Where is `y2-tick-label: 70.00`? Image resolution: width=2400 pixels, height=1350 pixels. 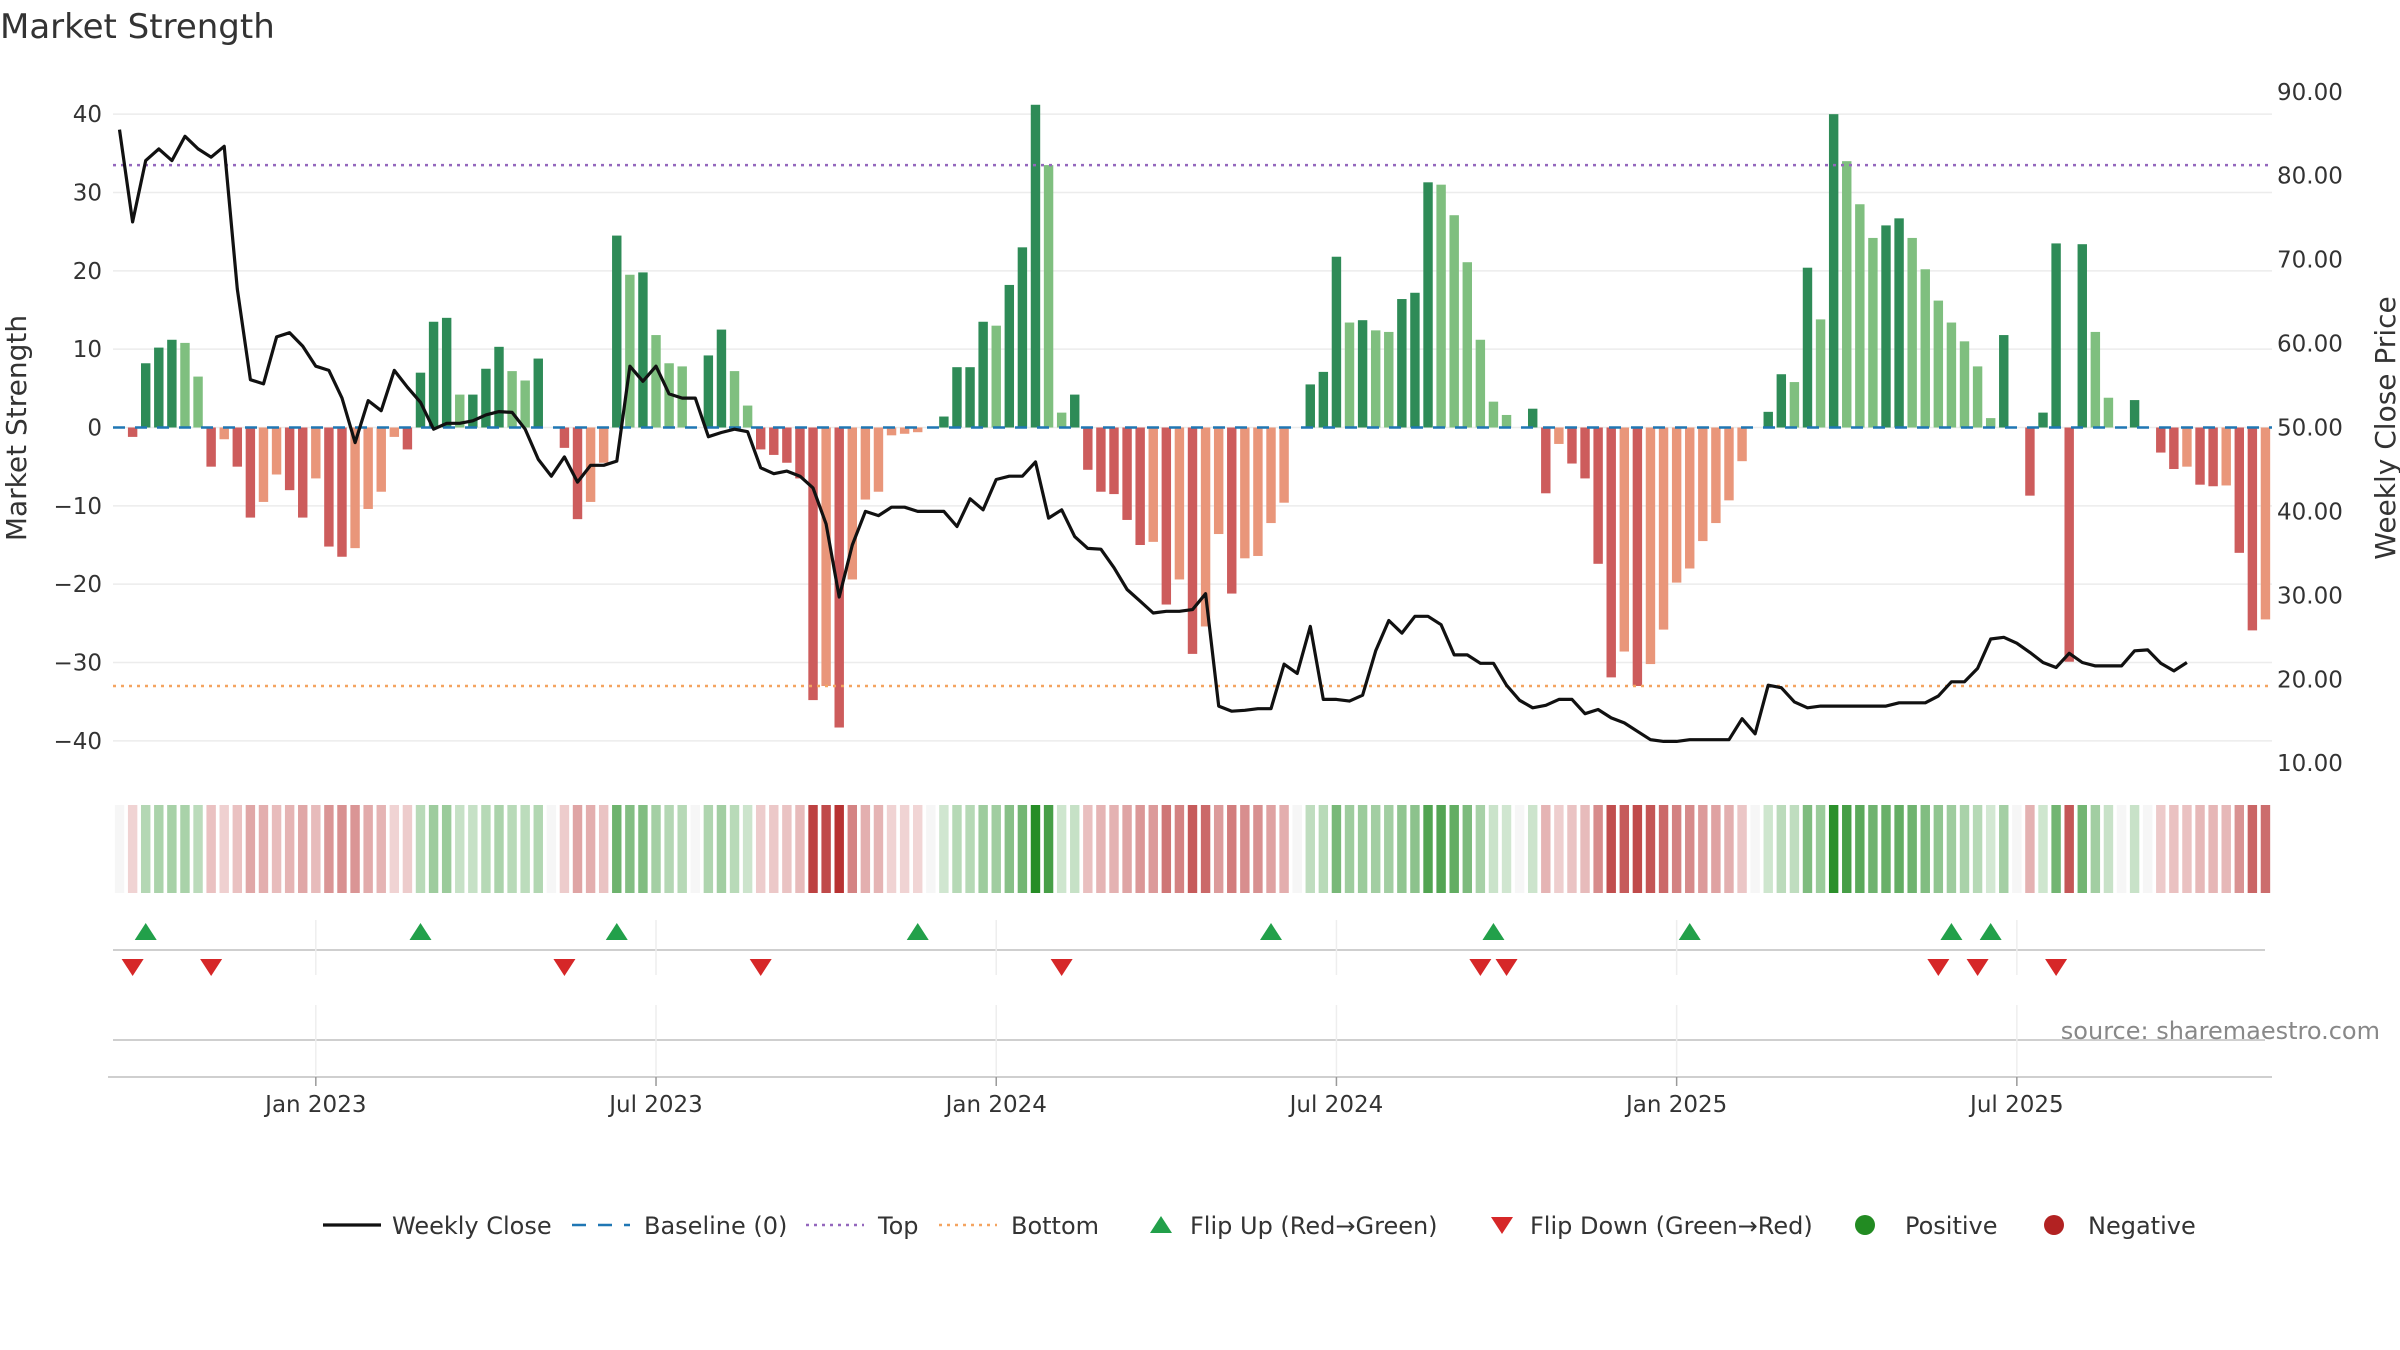 y2-tick-label: 70.00 is located at coordinates (2310, 261).